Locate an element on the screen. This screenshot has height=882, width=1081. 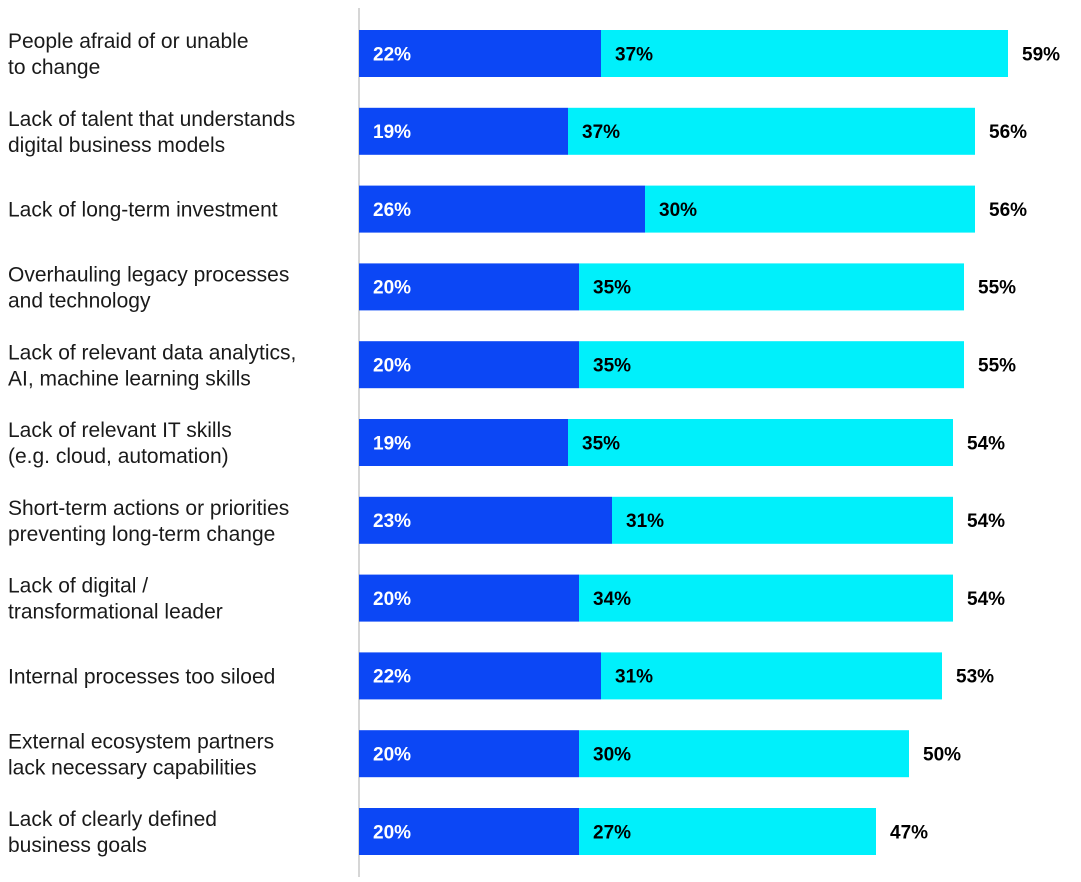
category-label: lack necessary capabilities is located at coordinates (132, 767).